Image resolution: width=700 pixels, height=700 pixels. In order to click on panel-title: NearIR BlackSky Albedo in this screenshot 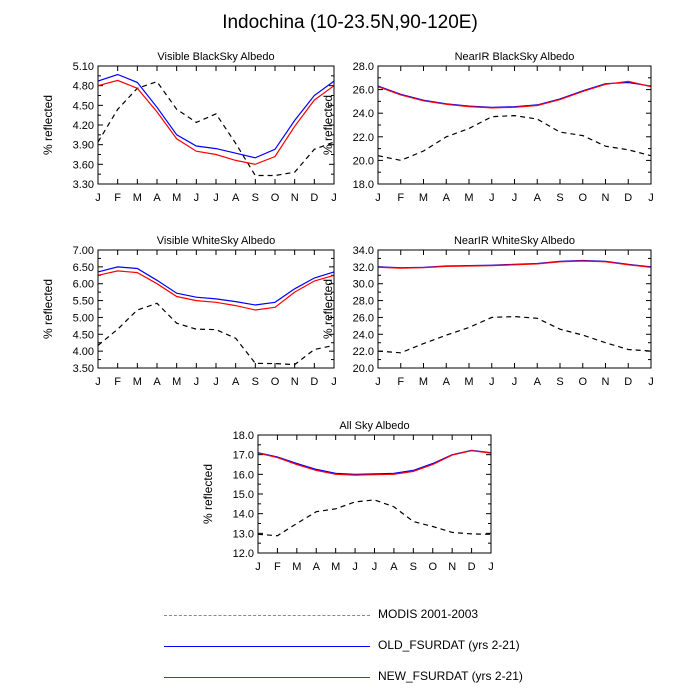, I will do `click(515, 57)`.